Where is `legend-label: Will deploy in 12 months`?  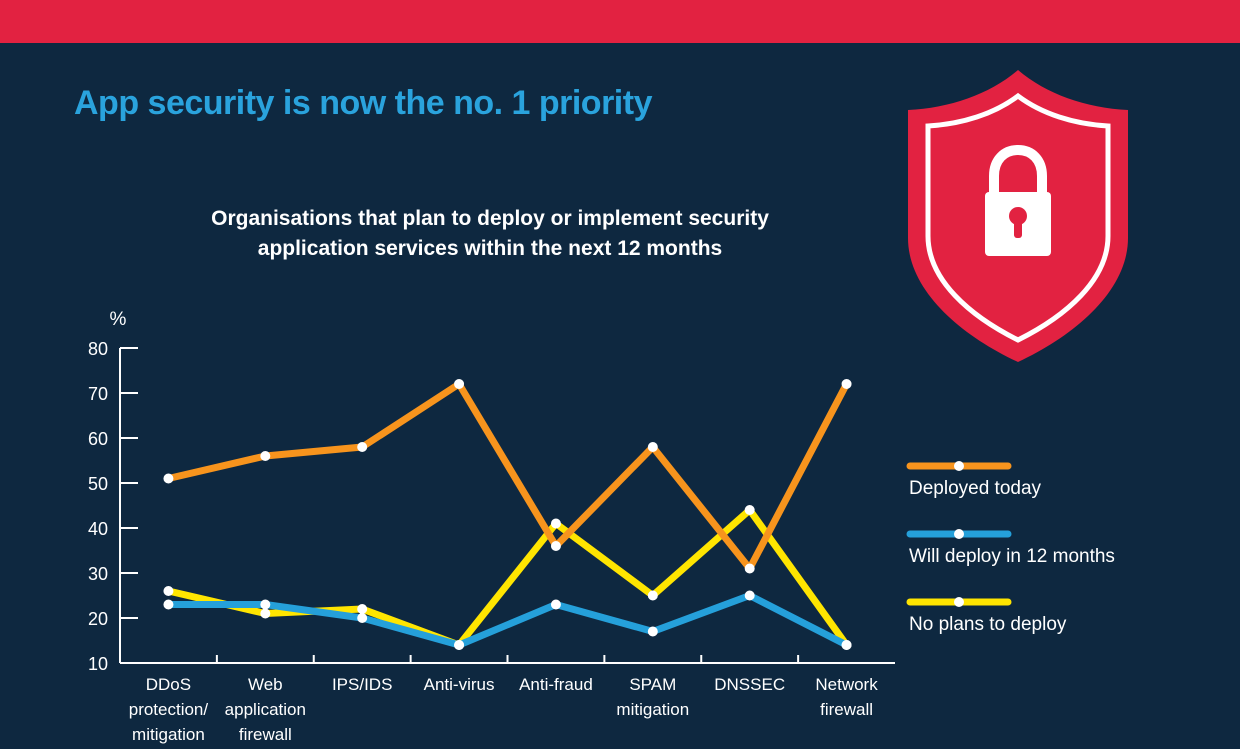 legend-label: Will deploy in 12 months is located at coordinates (1012, 556).